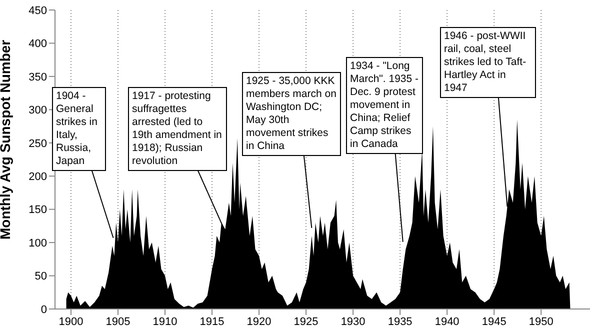 This screenshot has height=334, width=600. I want to click on annotation: 1917 - protesting suffragettes arrested (led to 19th amendment in 1918); Russian revolution, so click(177, 129).